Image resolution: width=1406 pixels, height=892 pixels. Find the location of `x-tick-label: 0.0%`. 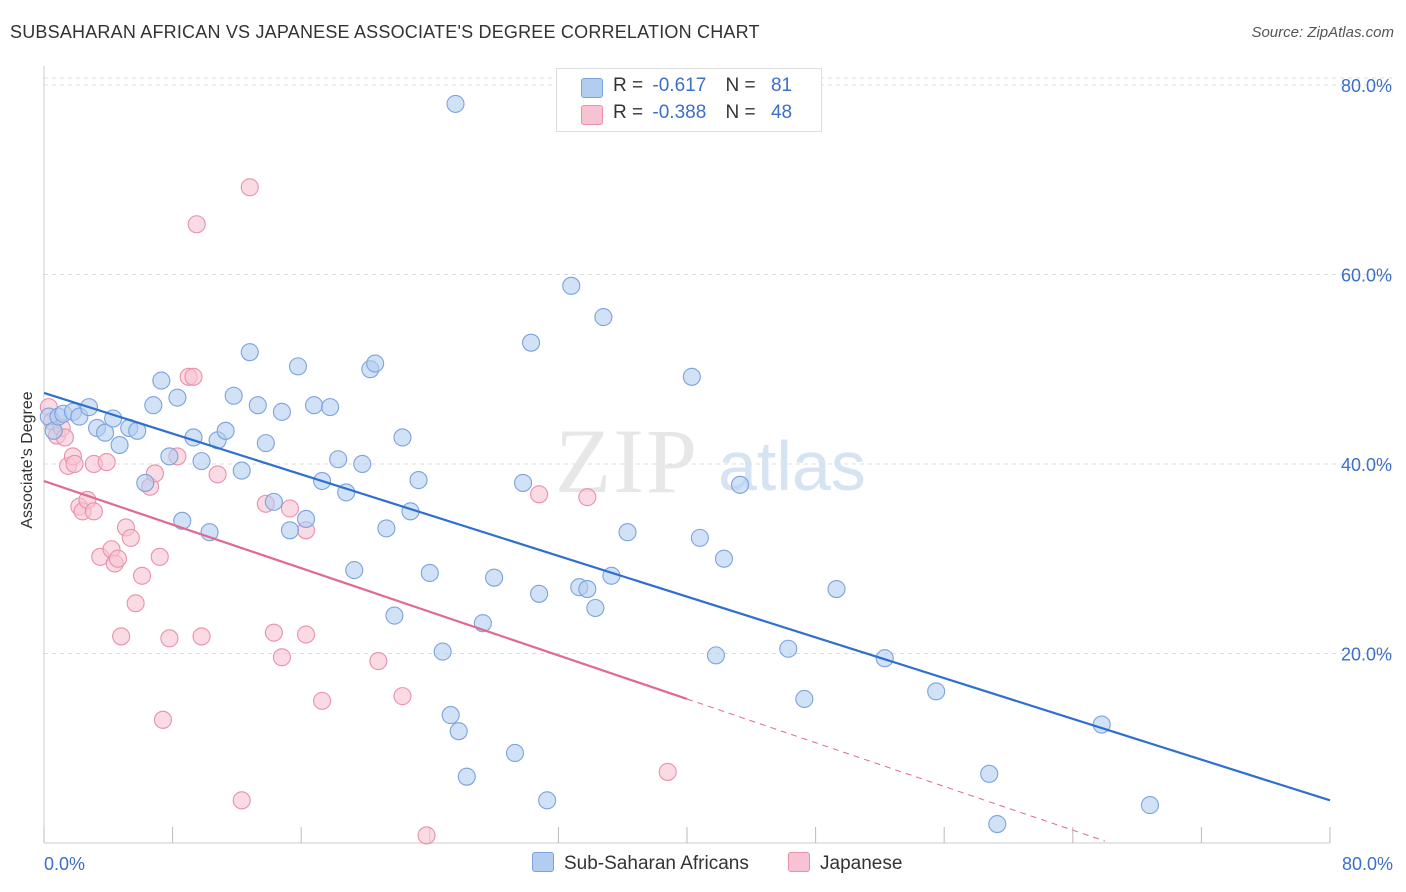

x-tick-label: 0.0% is located at coordinates (64, 864).